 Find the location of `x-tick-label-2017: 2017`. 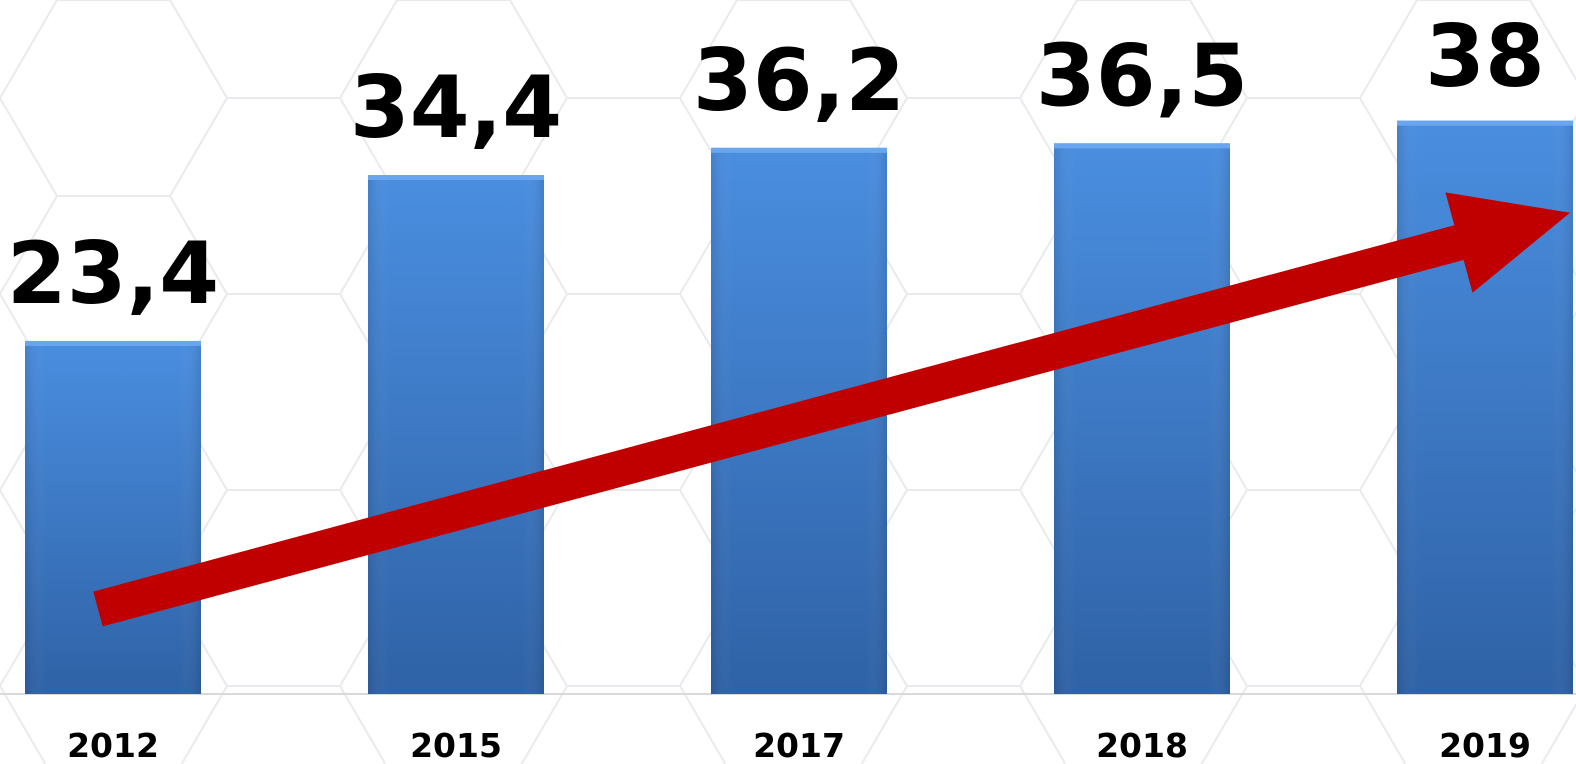

x-tick-label-2017: 2017 is located at coordinates (799, 745).